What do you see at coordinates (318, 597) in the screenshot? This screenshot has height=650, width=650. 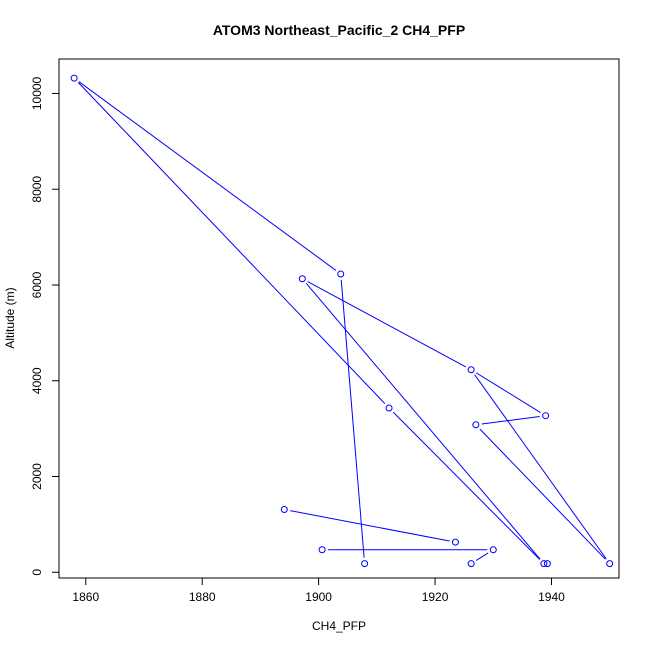 I see `x-tick-label: 1900` at bounding box center [318, 597].